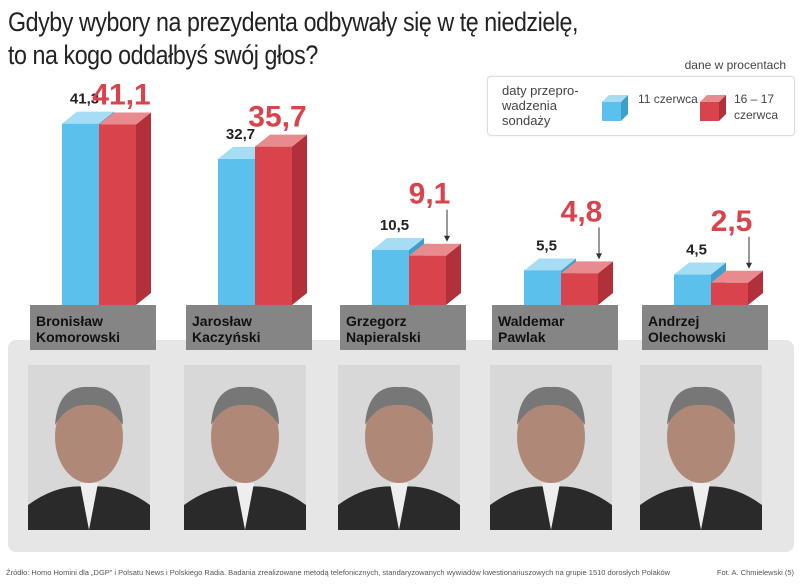 The height and width of the screenshot is (586, 800). What do you see at coordinates (69, 321) in the screenshot?
I see `name-line: Bronisław` at bounding box center [69, 321].